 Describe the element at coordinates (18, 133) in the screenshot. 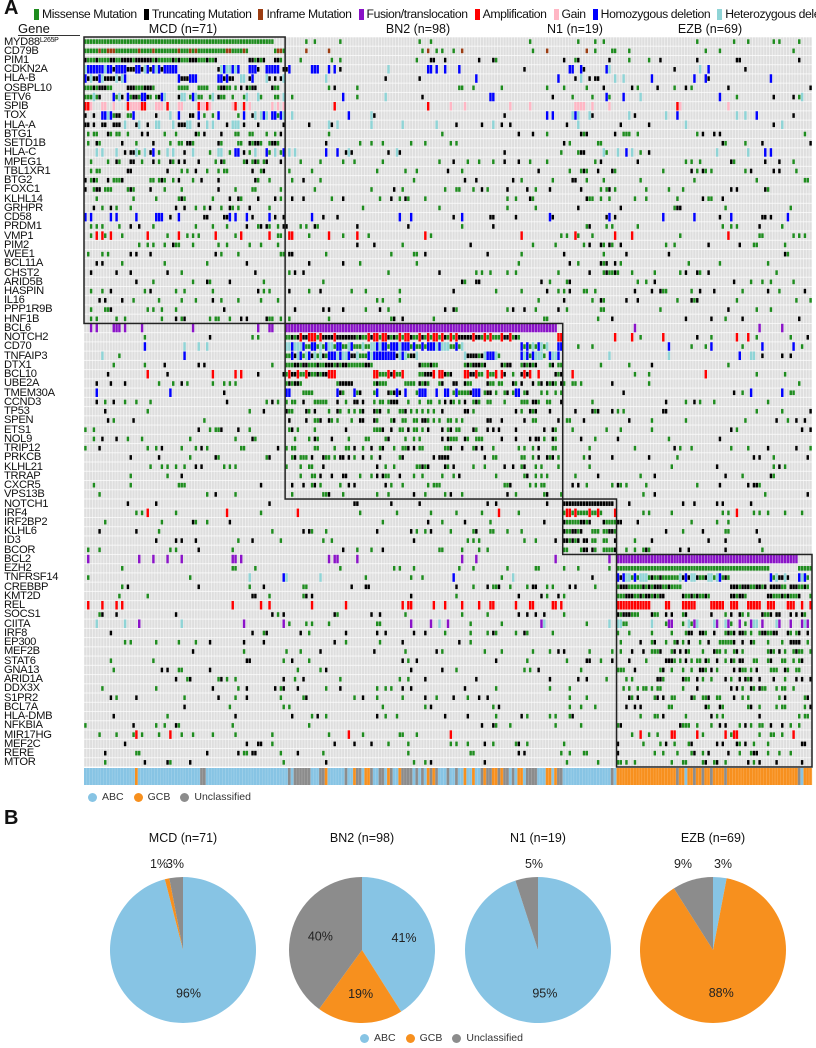

I see `gene-name: BTG1` at that location.